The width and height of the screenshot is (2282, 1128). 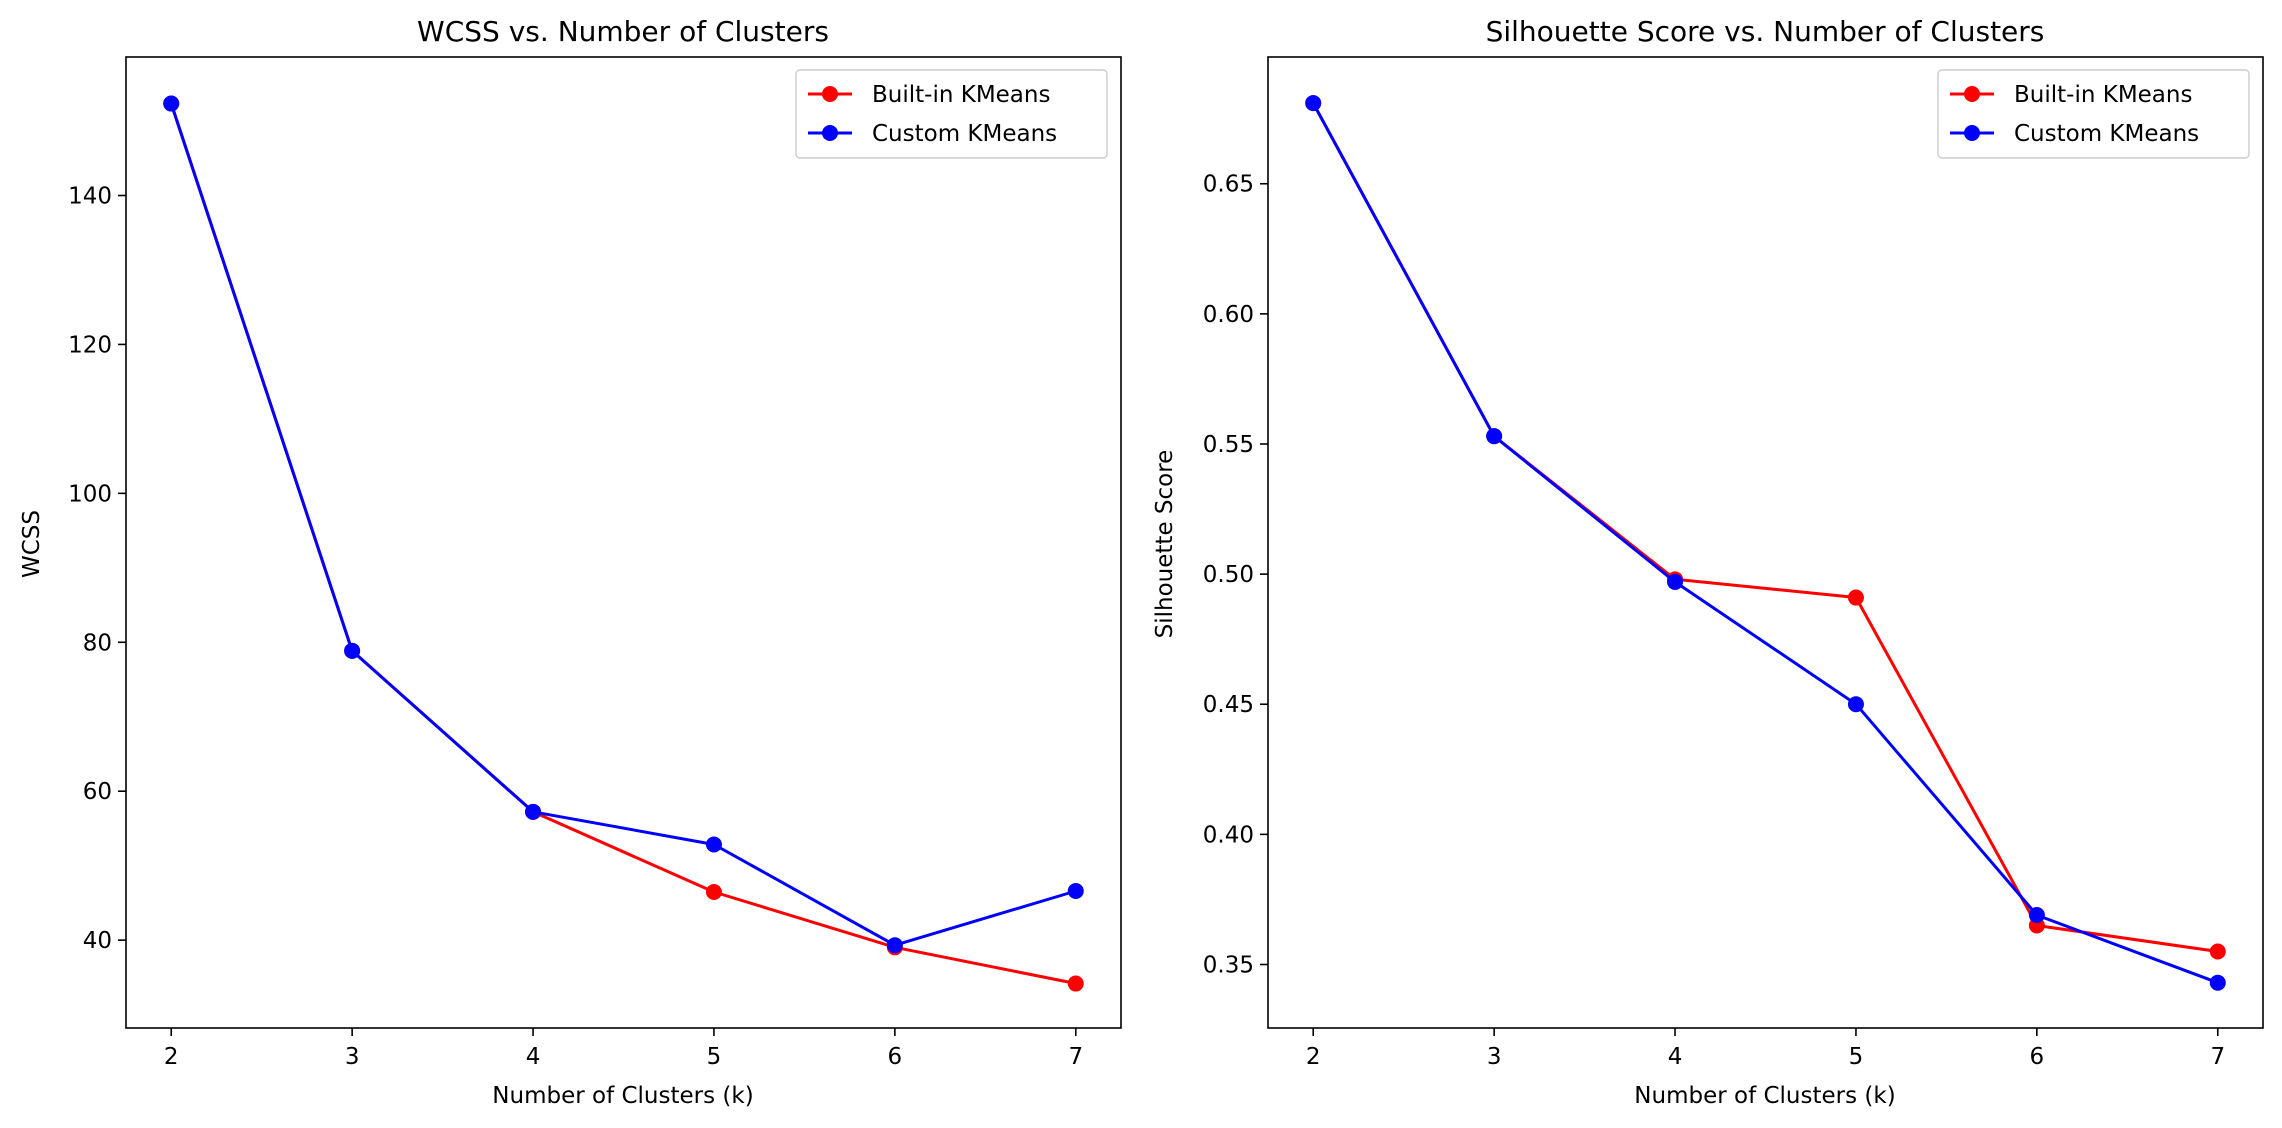 I want to click on silhouette-legend-built-in-kmeans-swatch-marker, so click(x=1972, y=94).